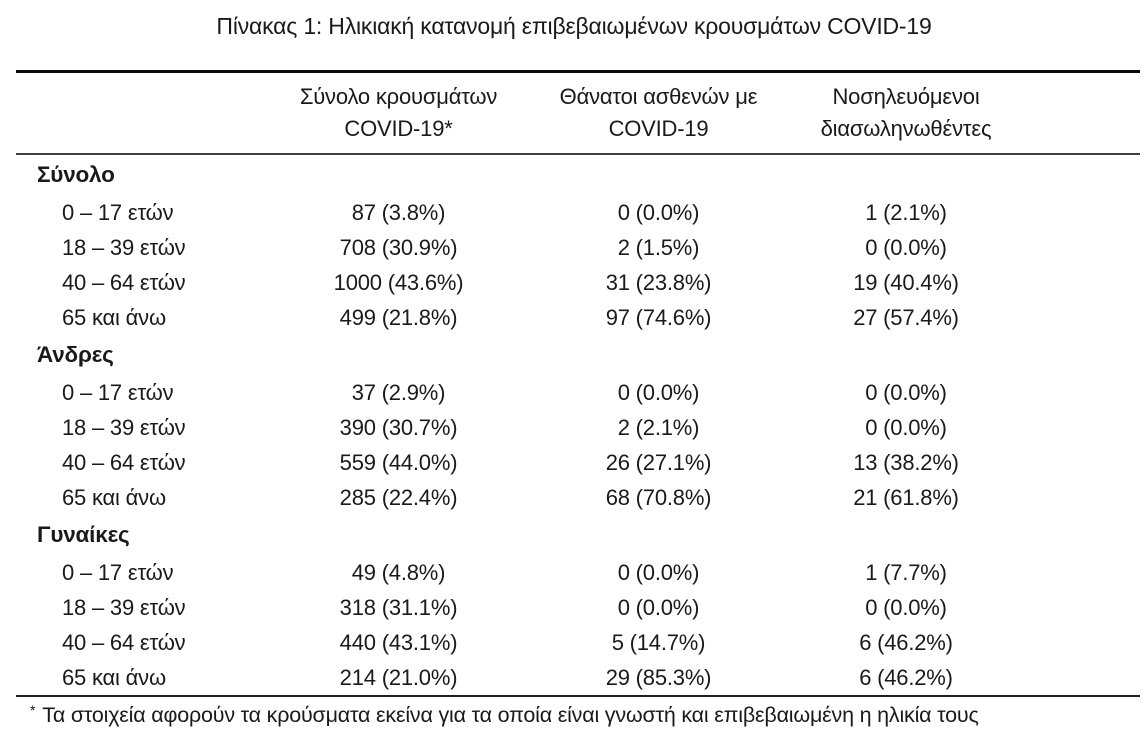  I want to click on column-header-deaths: Θάνατοι ασθενών με COVID-19, so click(658, 113).